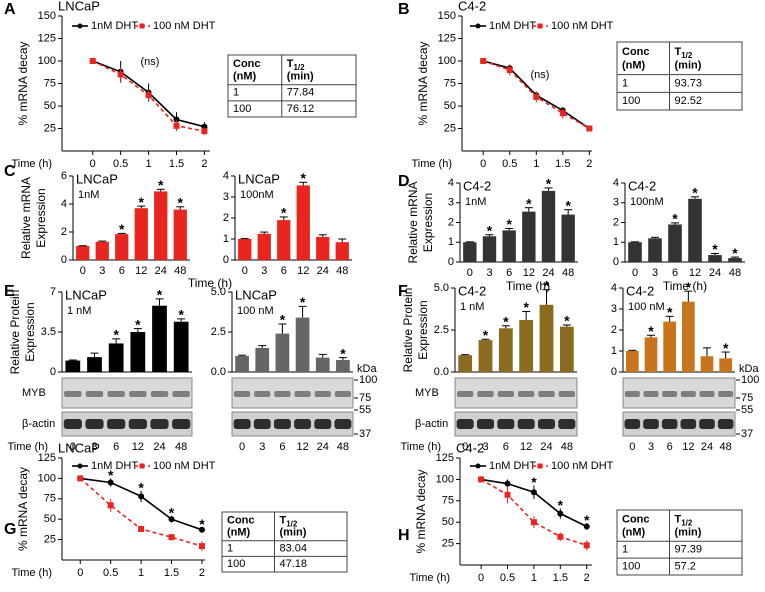  Describe the element at coordinates (447, 61) in the screenshot. I see `y-tick-label: 100` at that location.